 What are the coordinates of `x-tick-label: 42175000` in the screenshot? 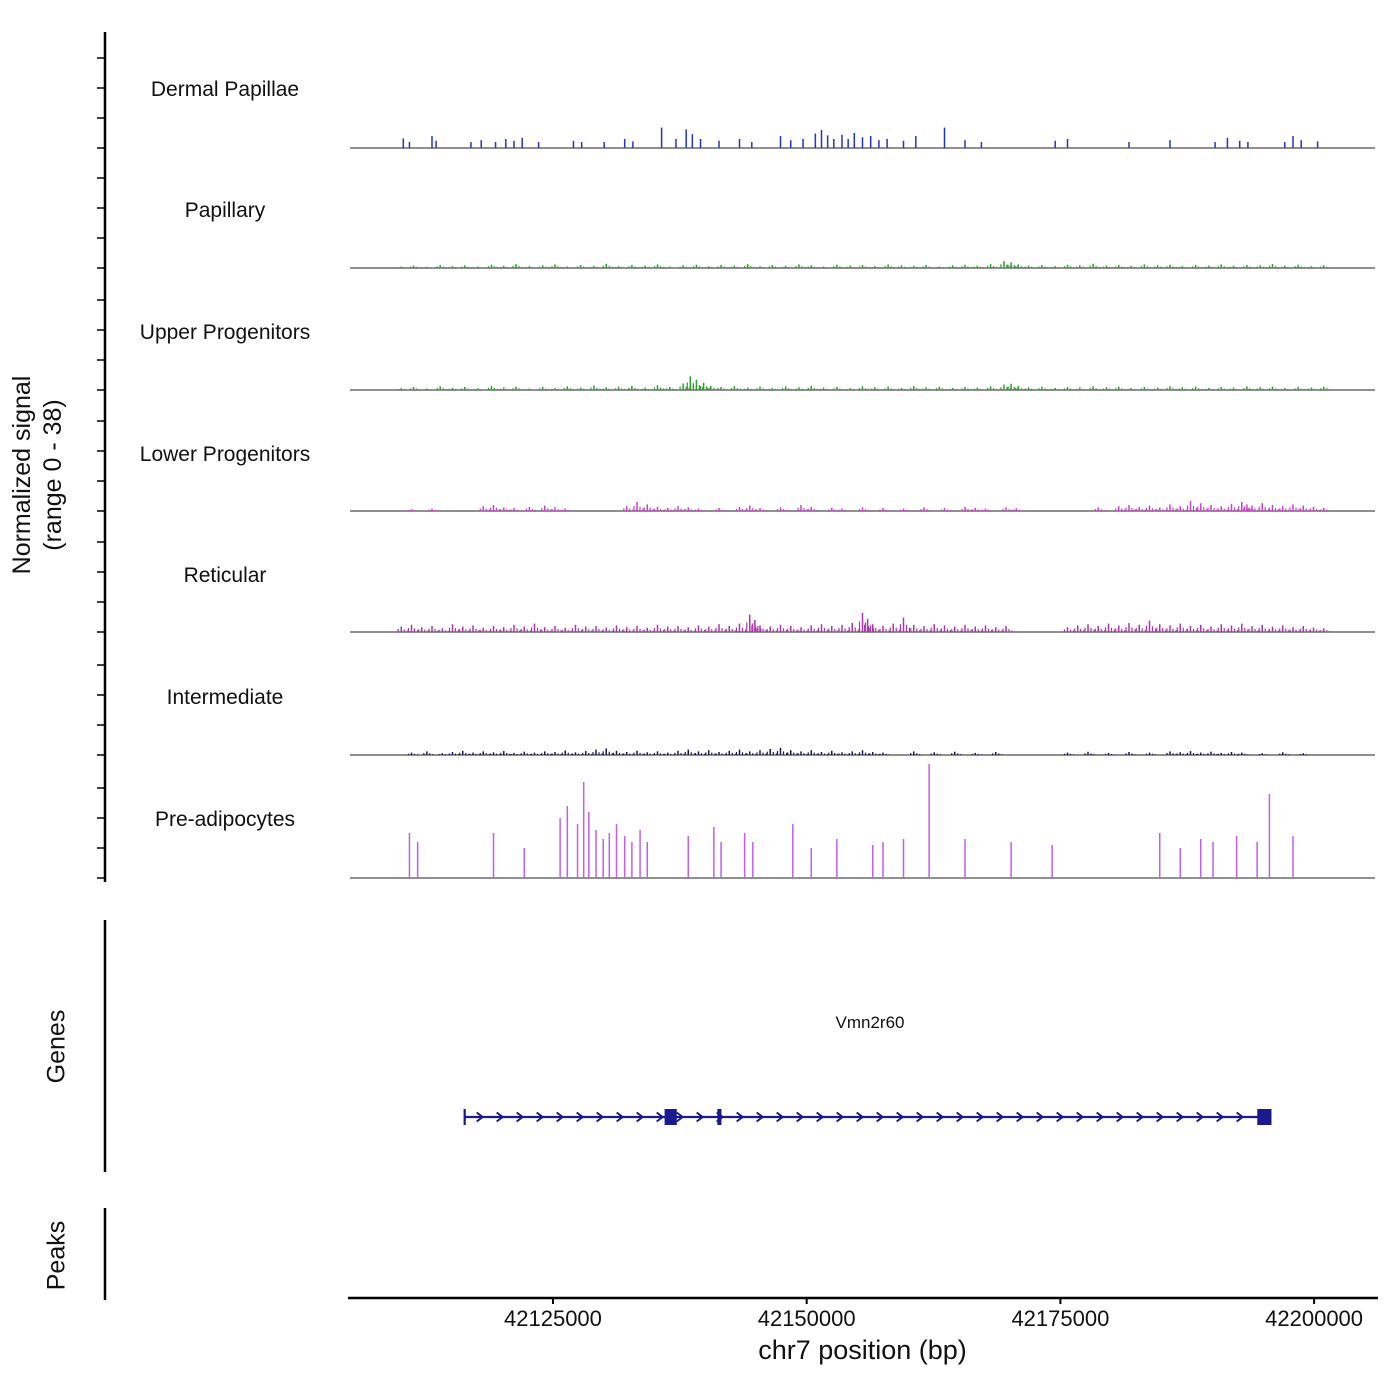 It's located at (1060, 1318).